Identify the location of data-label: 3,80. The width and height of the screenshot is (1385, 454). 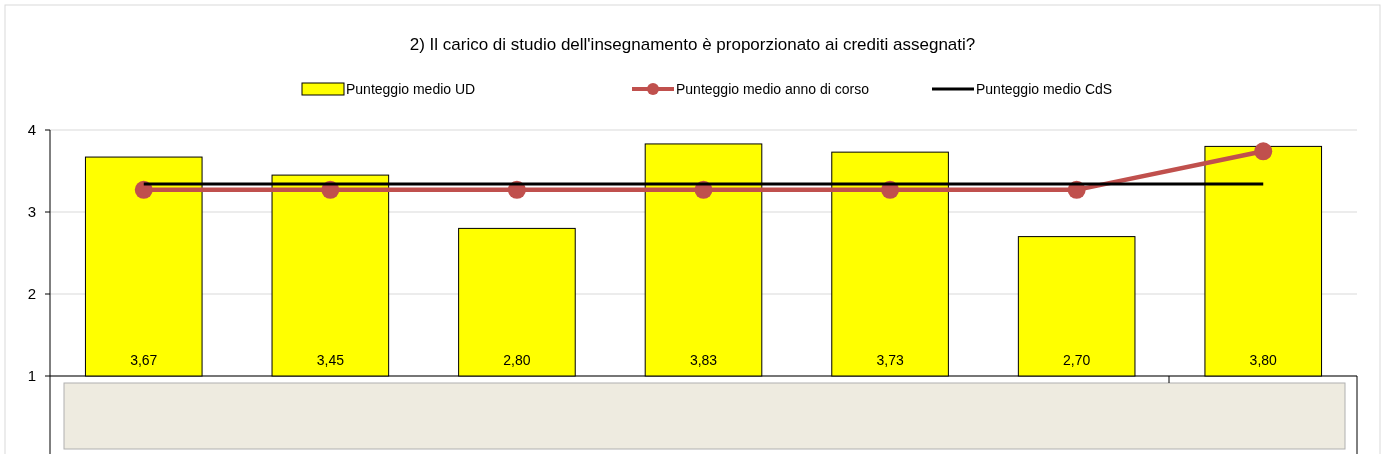
(1263, 360).